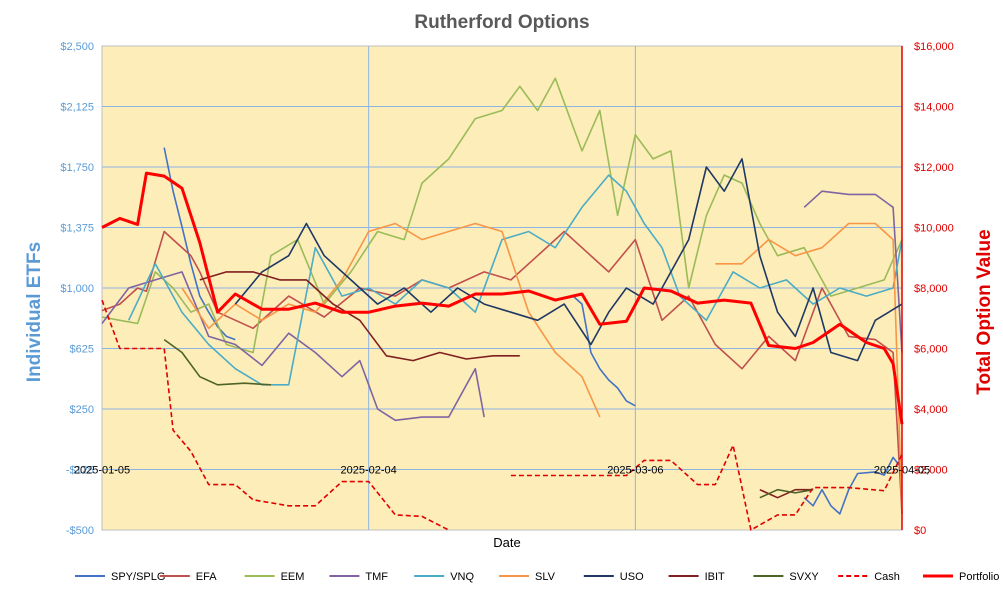 The width and height of the screenshot is (1003, 602). What do you see at coordinates (77, 229) in the screenshot?
I see `left-tick-label: $1,375` at bounding box center [77, 229].